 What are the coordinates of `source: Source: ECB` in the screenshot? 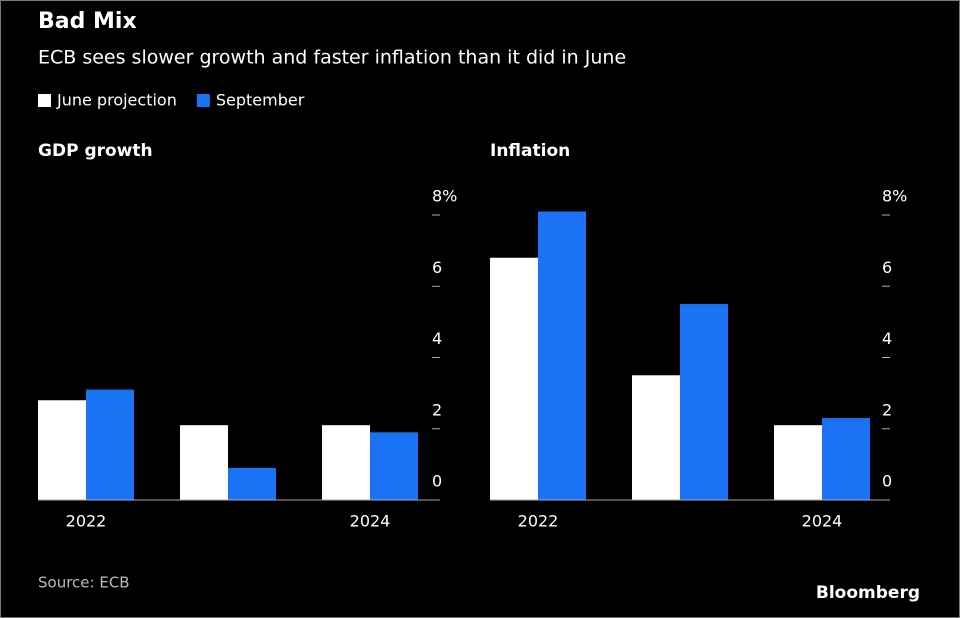 It's located at (84, 583).